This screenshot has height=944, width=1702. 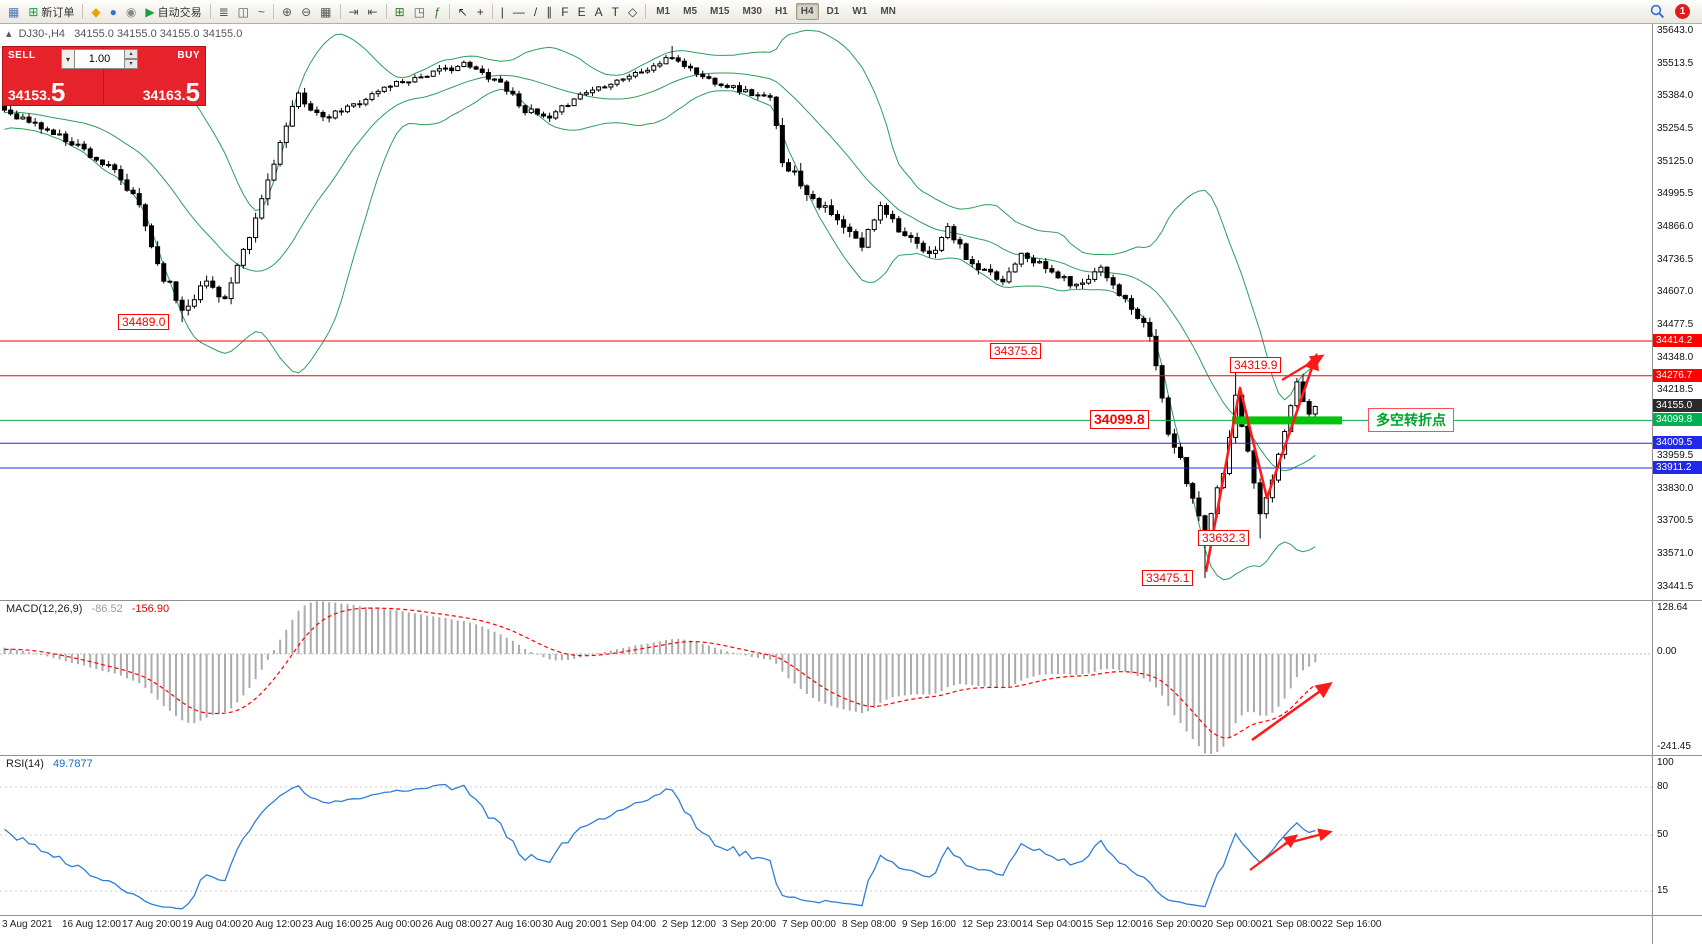 I want to click on data-window-icon: ●, so click(x=113, y=12).